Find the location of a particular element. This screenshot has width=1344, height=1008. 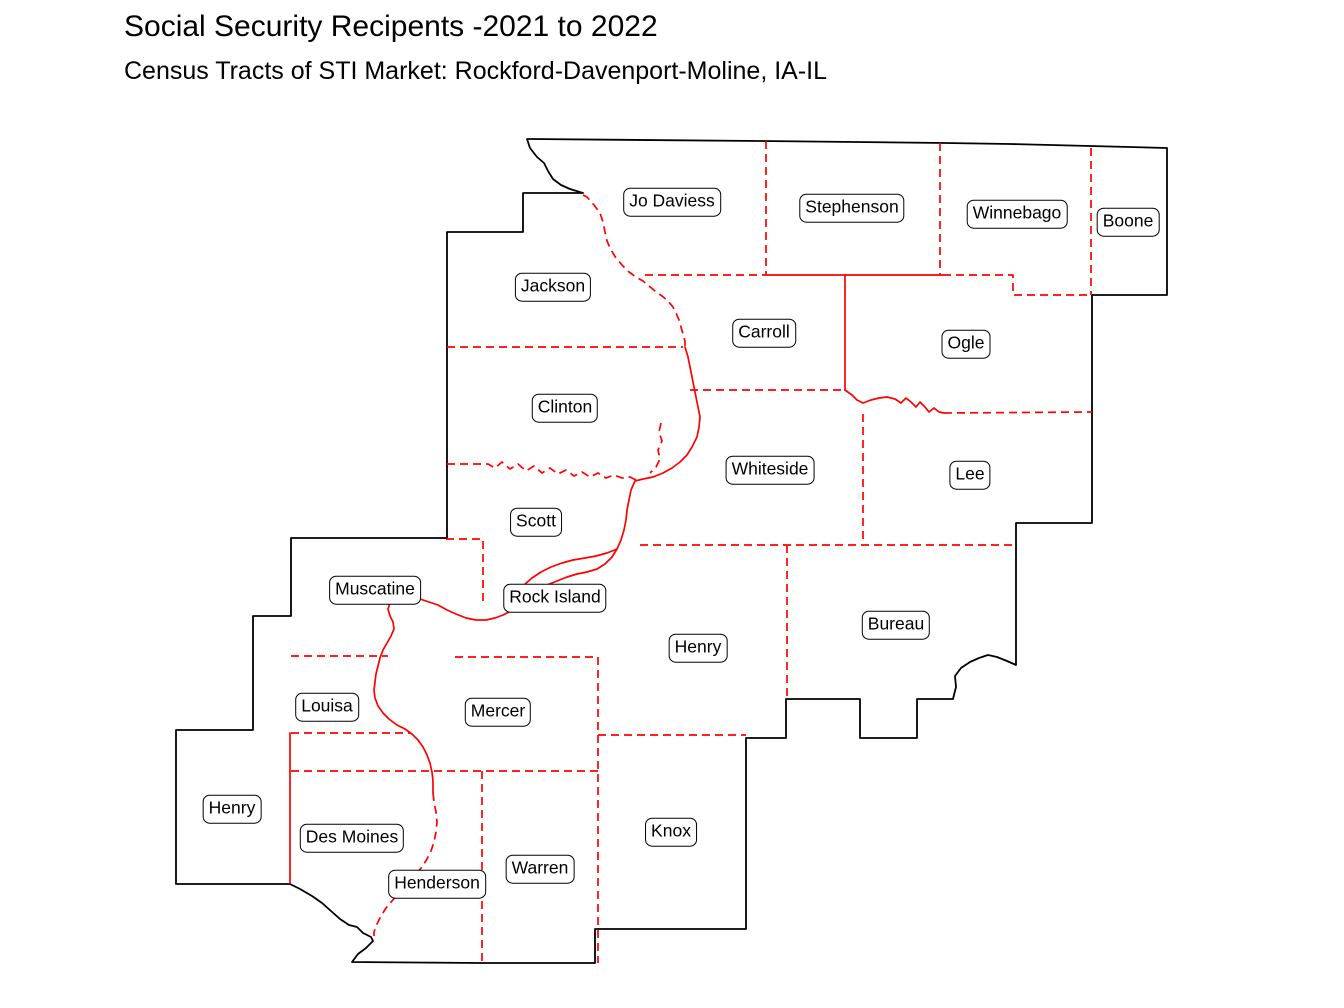

county-label-jo-daviess: Jo Daviess is located at coordinates (672, 202).